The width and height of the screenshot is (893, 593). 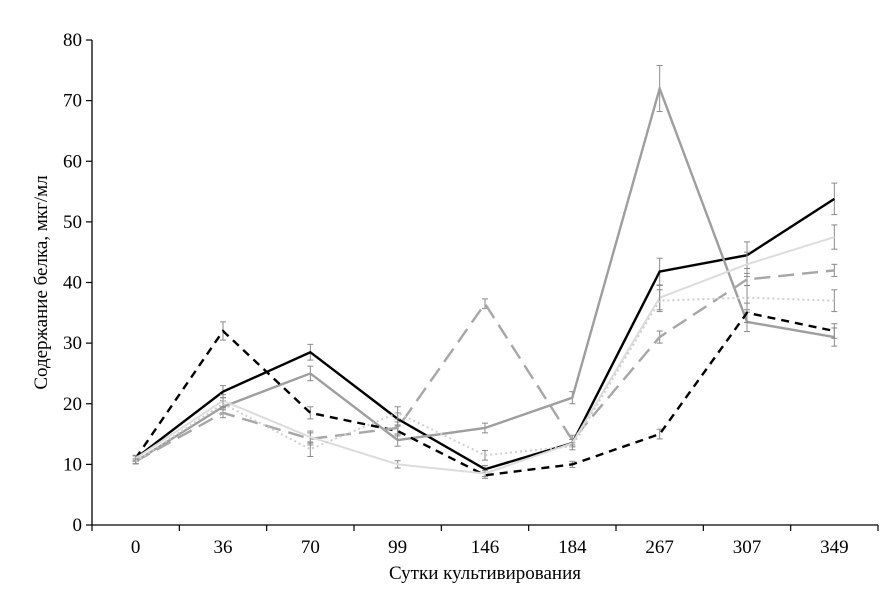 What do you see at coordinates (572, 547) in the screenshot?
I see `x-tick-label: 184` at bounding box center [572, 547].